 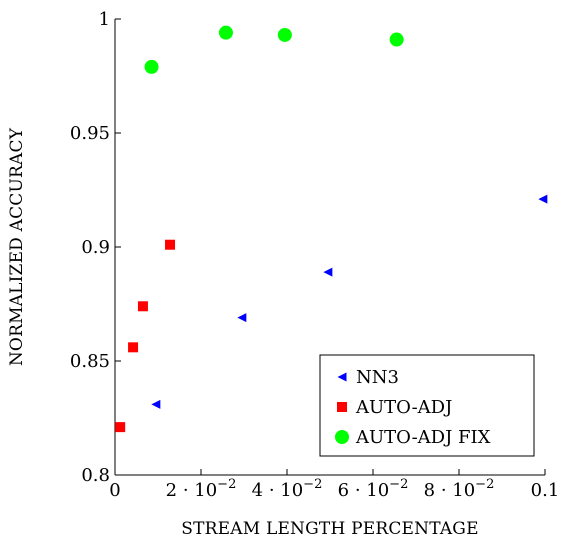 I want to click on y-tick-label: 0.8, so click(x=95, y=475).